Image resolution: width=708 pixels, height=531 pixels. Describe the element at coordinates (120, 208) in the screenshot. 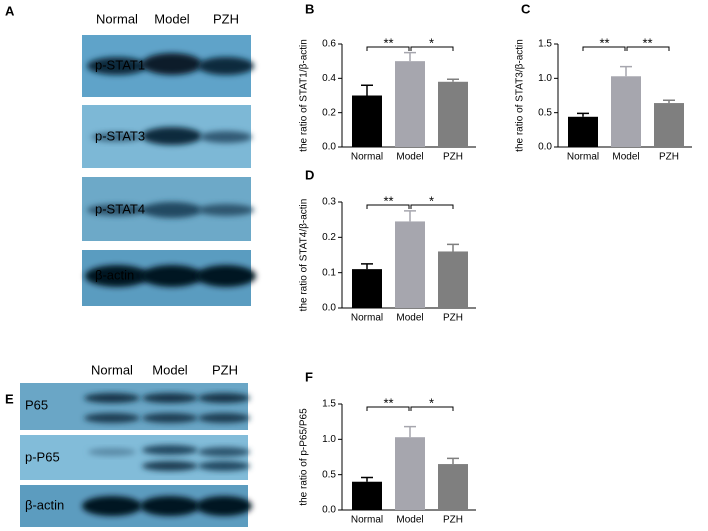

I see `blot-label: p-STAT4` at that location.